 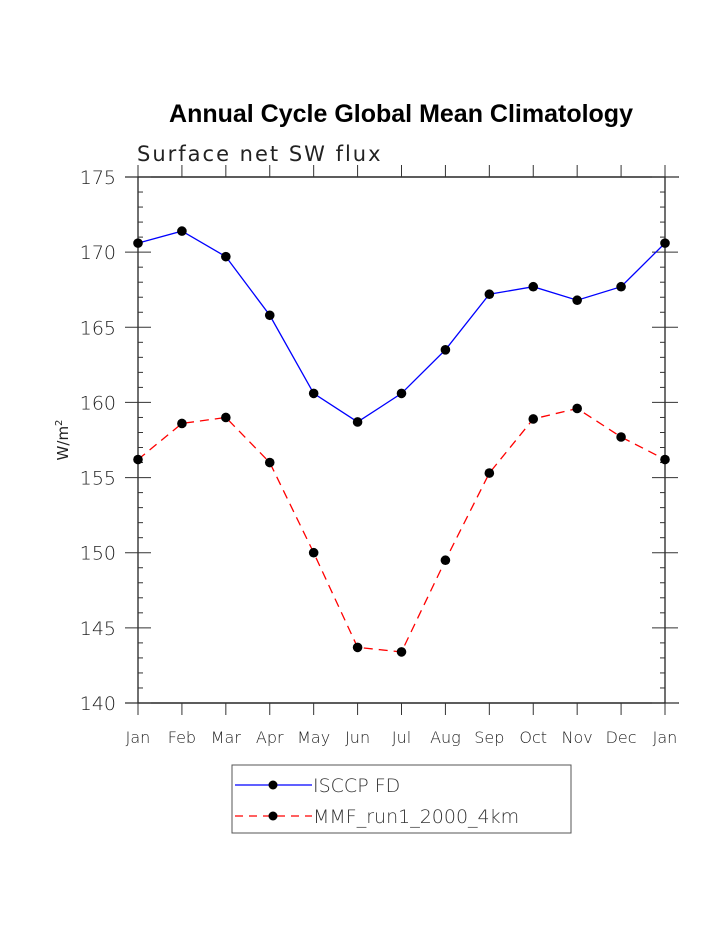 What do you see at coordinates (621, 737) in the screenshot?
I see `x-tick-label: Dec` at bounding box center [621, 737].